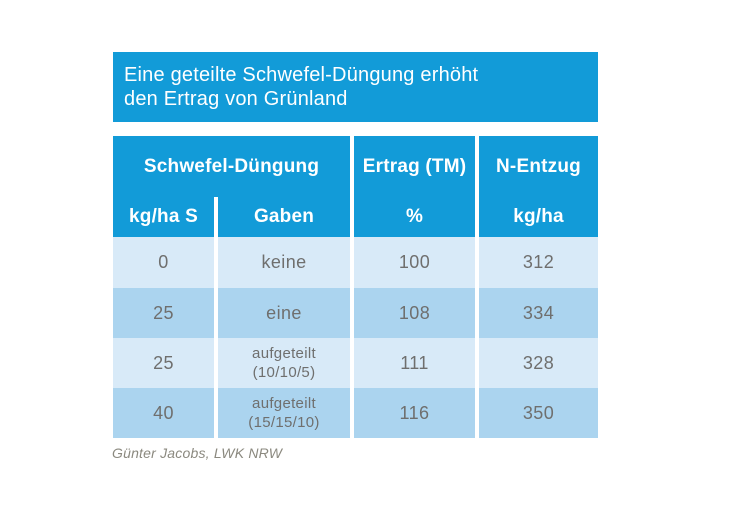  I want to click on cell-row3-n-removal: 350, so click(538, 413).